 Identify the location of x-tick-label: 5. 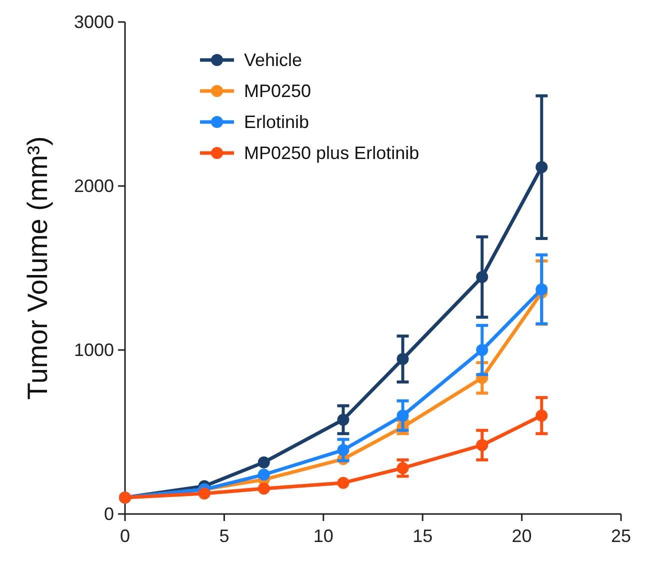
(224, 536).